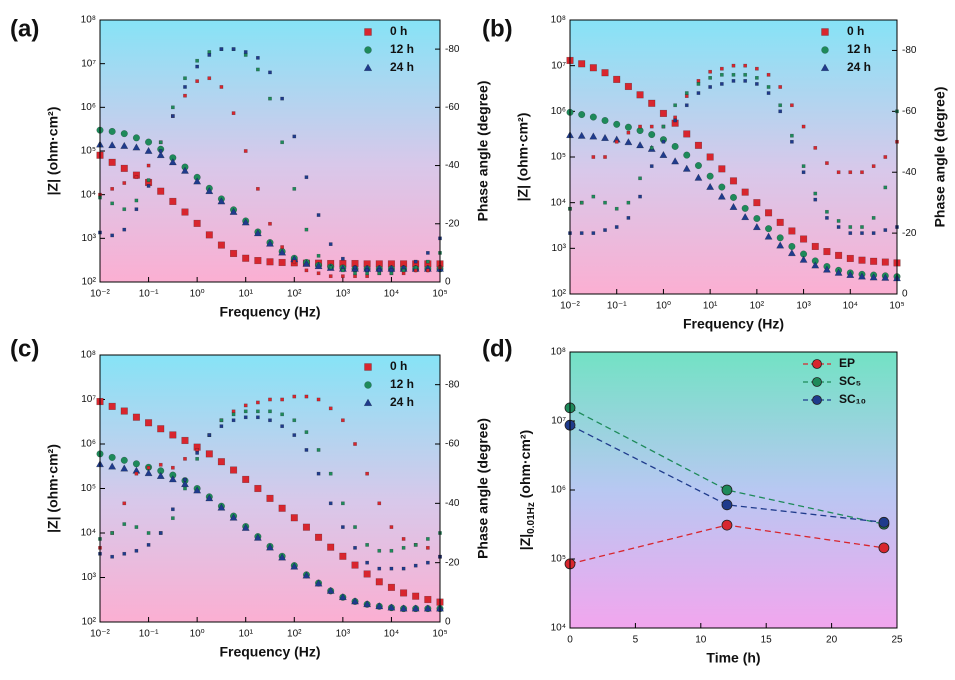 The image size is (955, 680). I want to click on y2-tick-label: -20, so click(452, 223).